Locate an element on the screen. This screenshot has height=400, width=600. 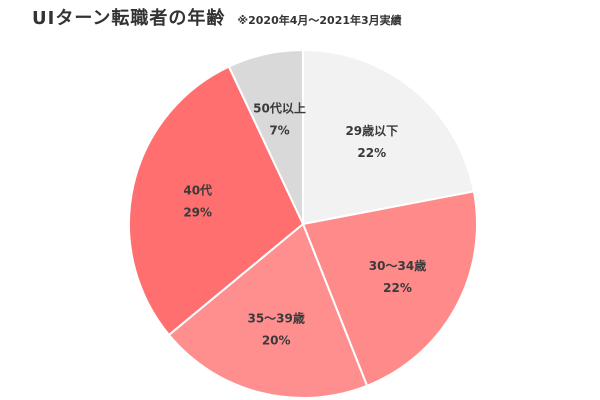
slice-value-label: 7% is located at coordinates (279, 131).